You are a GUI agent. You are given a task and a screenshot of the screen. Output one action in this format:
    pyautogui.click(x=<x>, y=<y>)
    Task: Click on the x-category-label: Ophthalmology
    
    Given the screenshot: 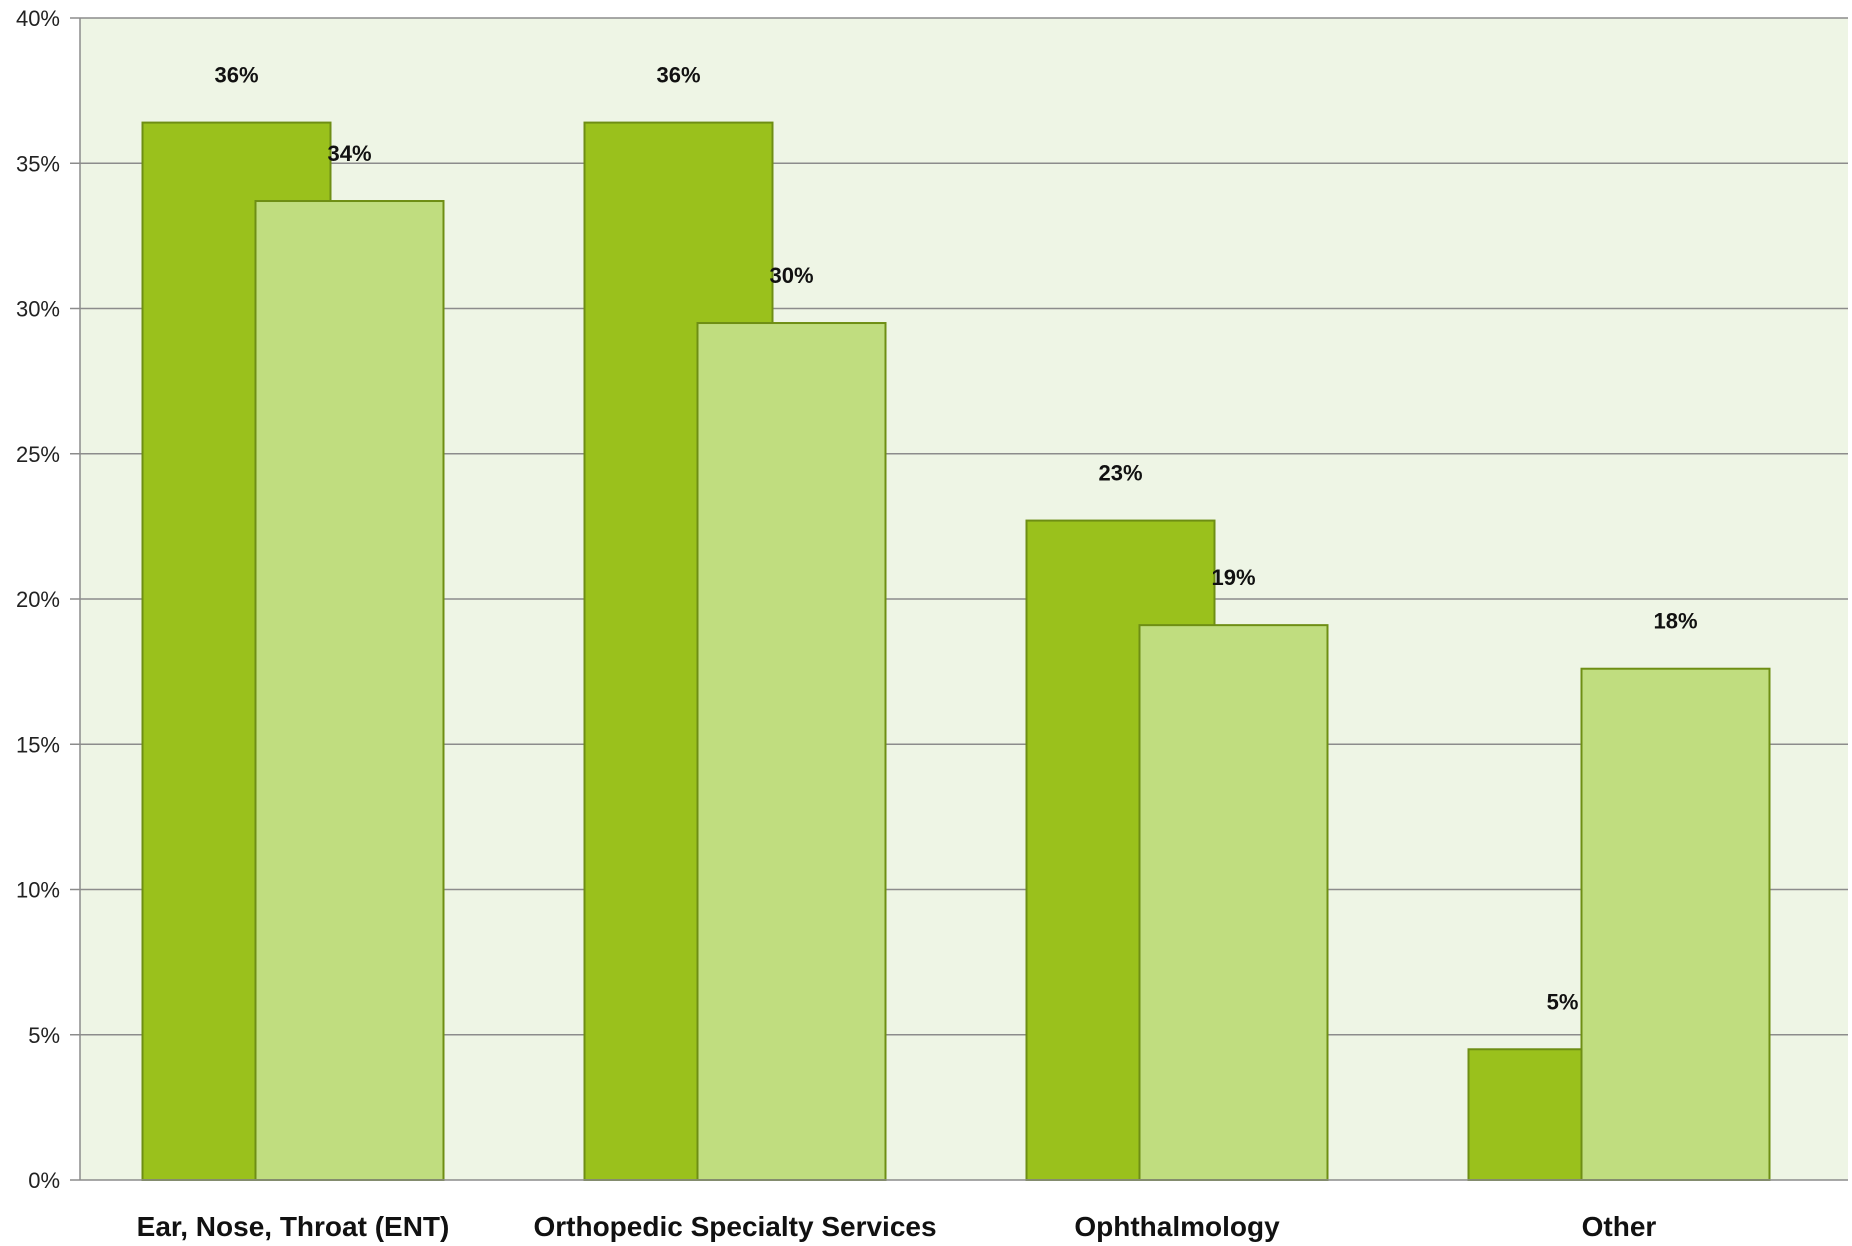 What is the action you would take?
    pyautogui.click(x=1177, y=1226)
    